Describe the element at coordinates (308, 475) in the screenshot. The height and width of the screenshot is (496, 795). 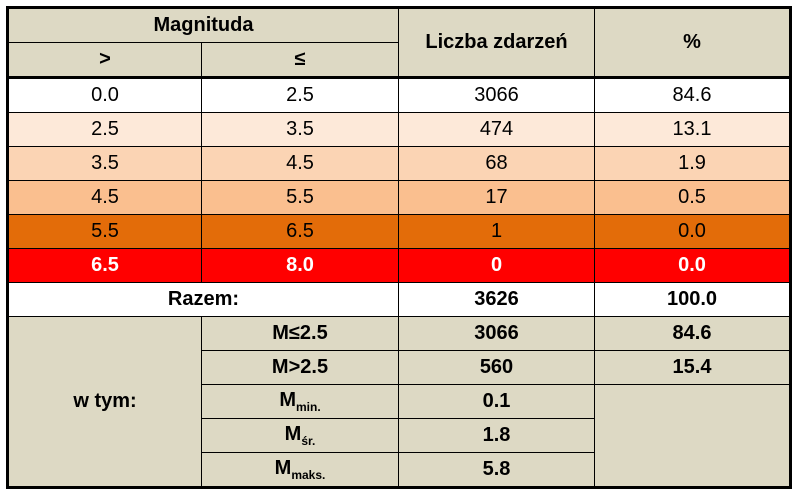
I see `stat-sub: maks.` at that location.